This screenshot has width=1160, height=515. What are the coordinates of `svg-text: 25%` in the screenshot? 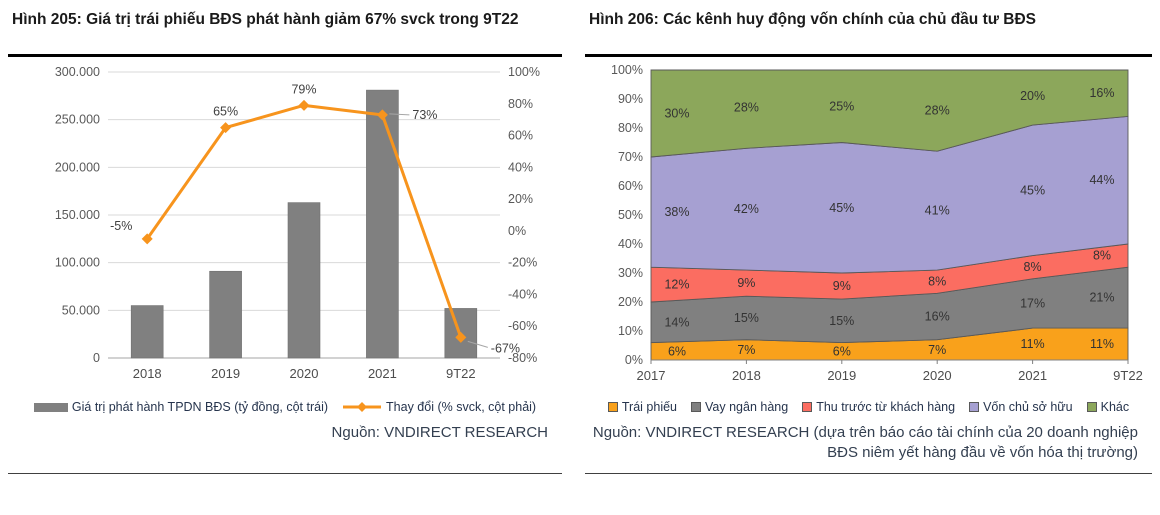 It's located at (841, 106).